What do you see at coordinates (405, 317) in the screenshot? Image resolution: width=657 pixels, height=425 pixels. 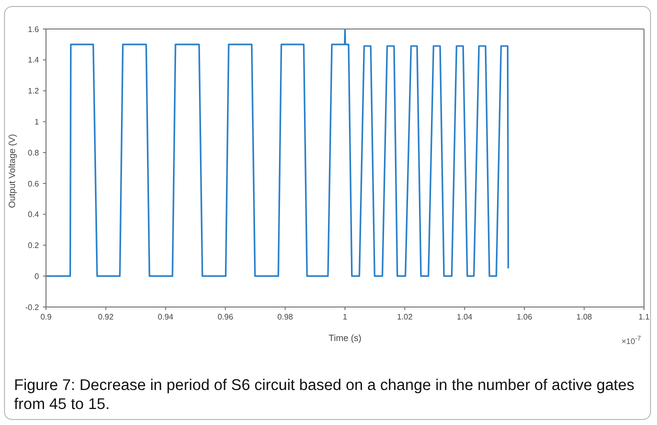 I see `x-tick-label: 1.02` at bounding box center [405, 317].